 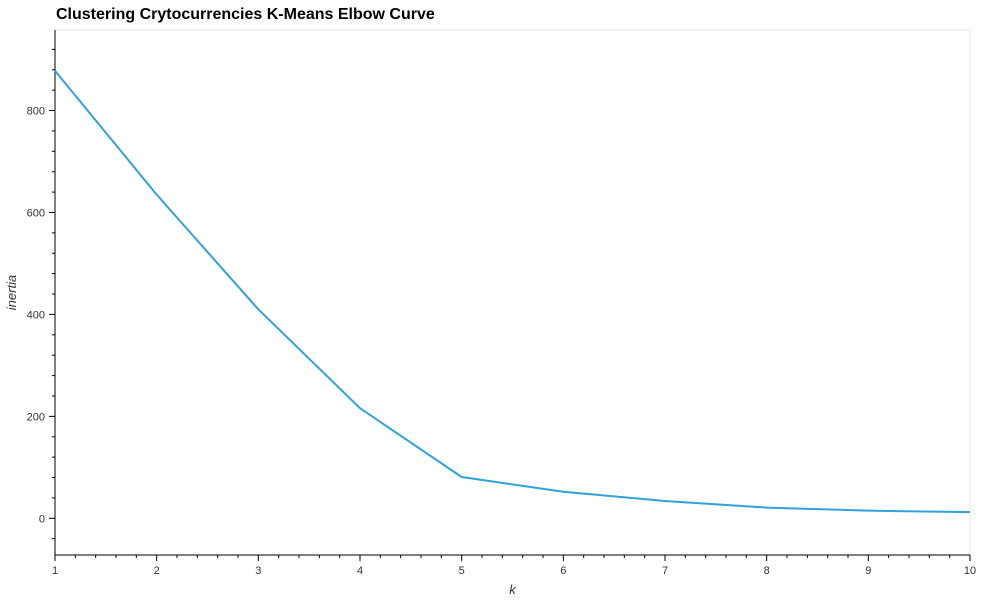 What do you see at coordinates (36, 315) in the screenshot?
I see `y-tick-label: 400` at bounding box center [36, 315].